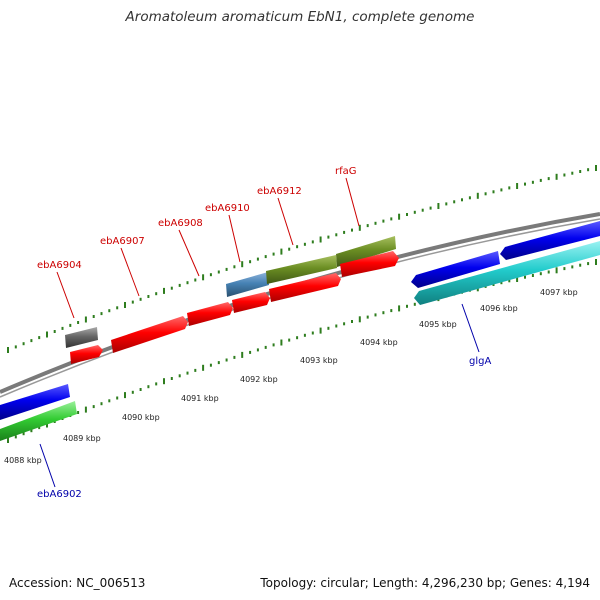 The height and width of the screenshot is (600, 600). What do you see at coordinates (77, 583) in the screenshot?
I see `accession-text: Accession: NC_006513` at bounding box center [77, 583].